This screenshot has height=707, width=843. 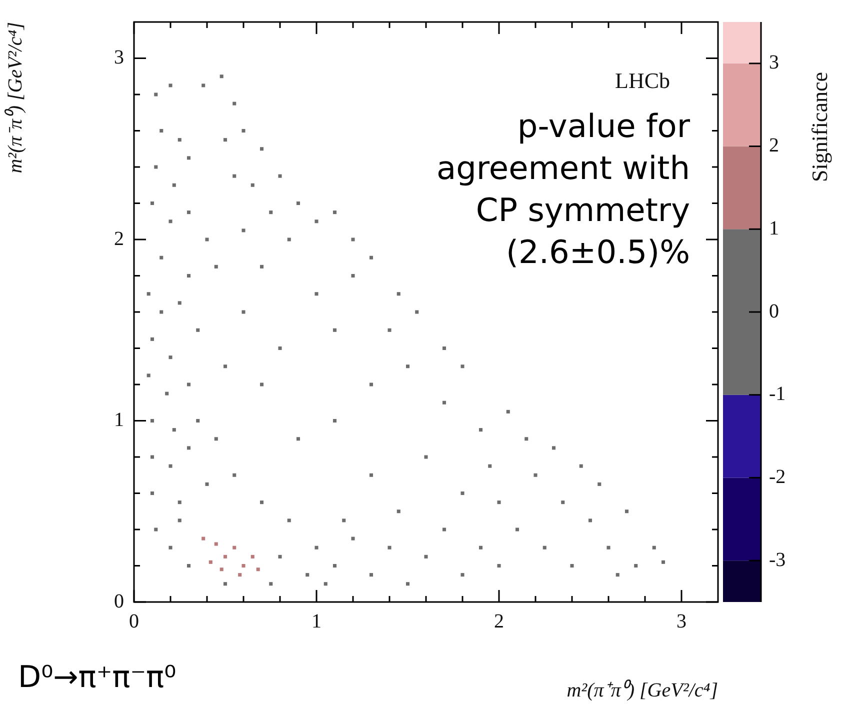 What do you see at coordinates (774, 145) in the screenshot?
I see `color-bar-label: 2` at bounding box center [774, 145].